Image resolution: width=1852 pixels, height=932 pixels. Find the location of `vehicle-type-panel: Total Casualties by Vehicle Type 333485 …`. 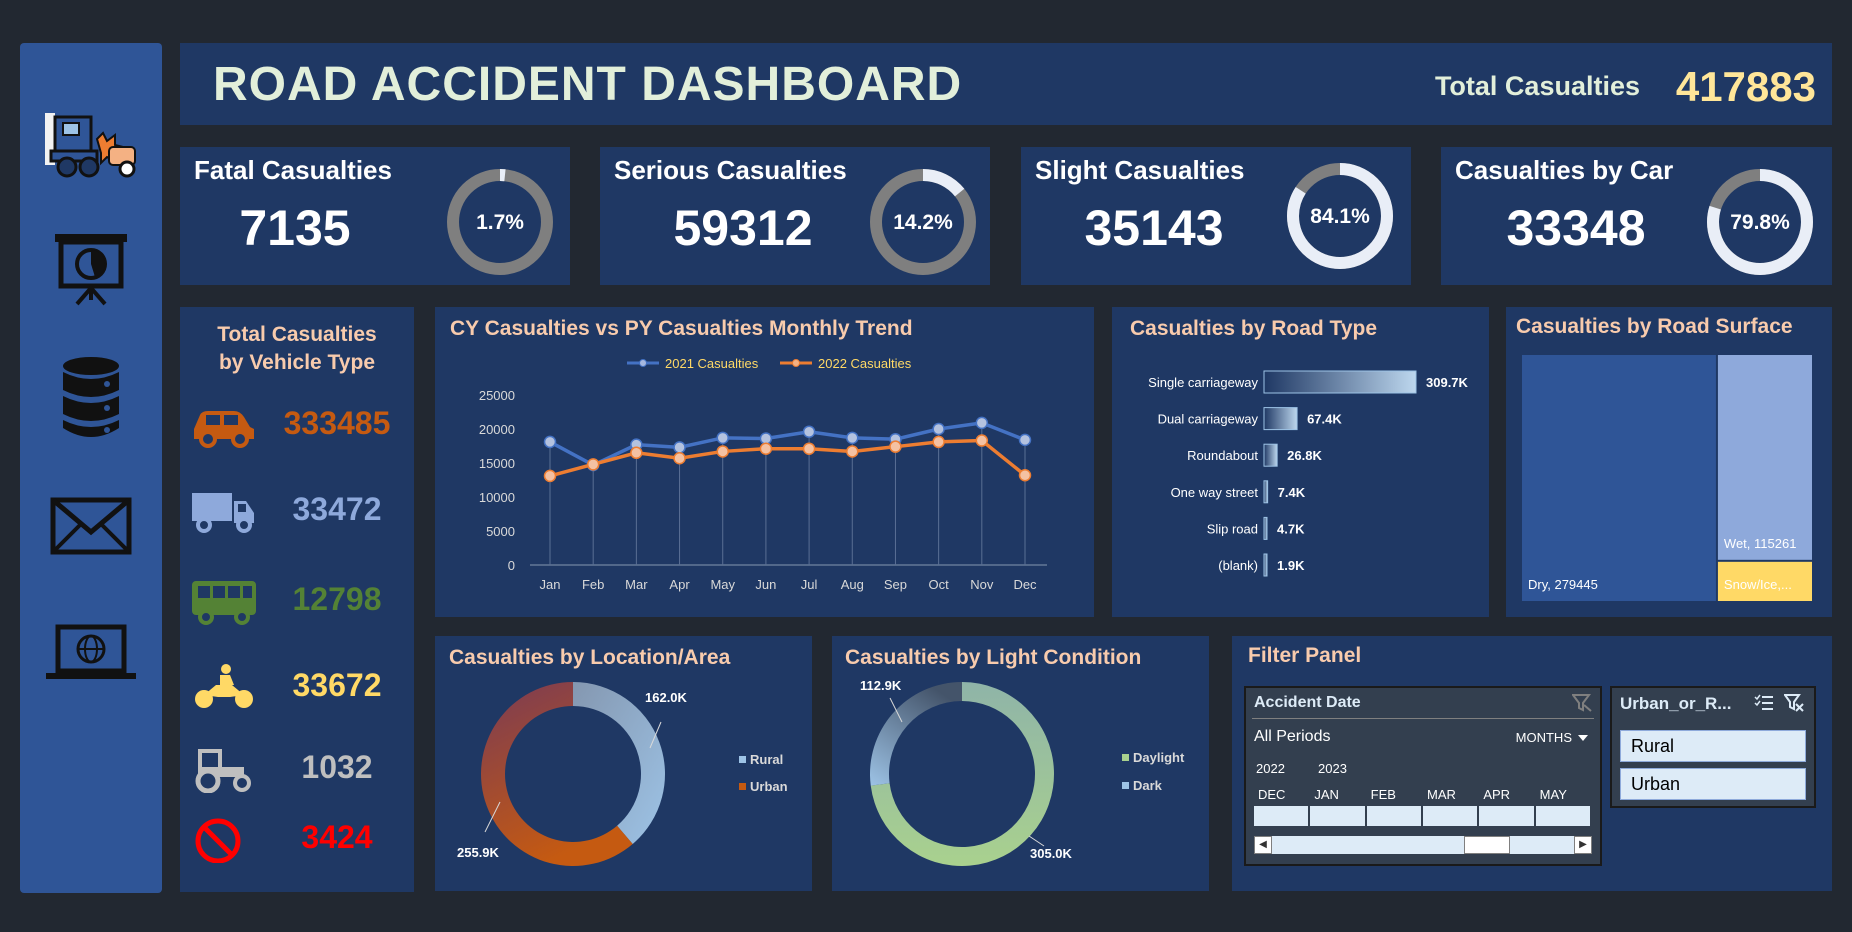

vehicle-type-panel: Total Casualties by Vehicle Type 333485 … is located at coordinates (297, 599).